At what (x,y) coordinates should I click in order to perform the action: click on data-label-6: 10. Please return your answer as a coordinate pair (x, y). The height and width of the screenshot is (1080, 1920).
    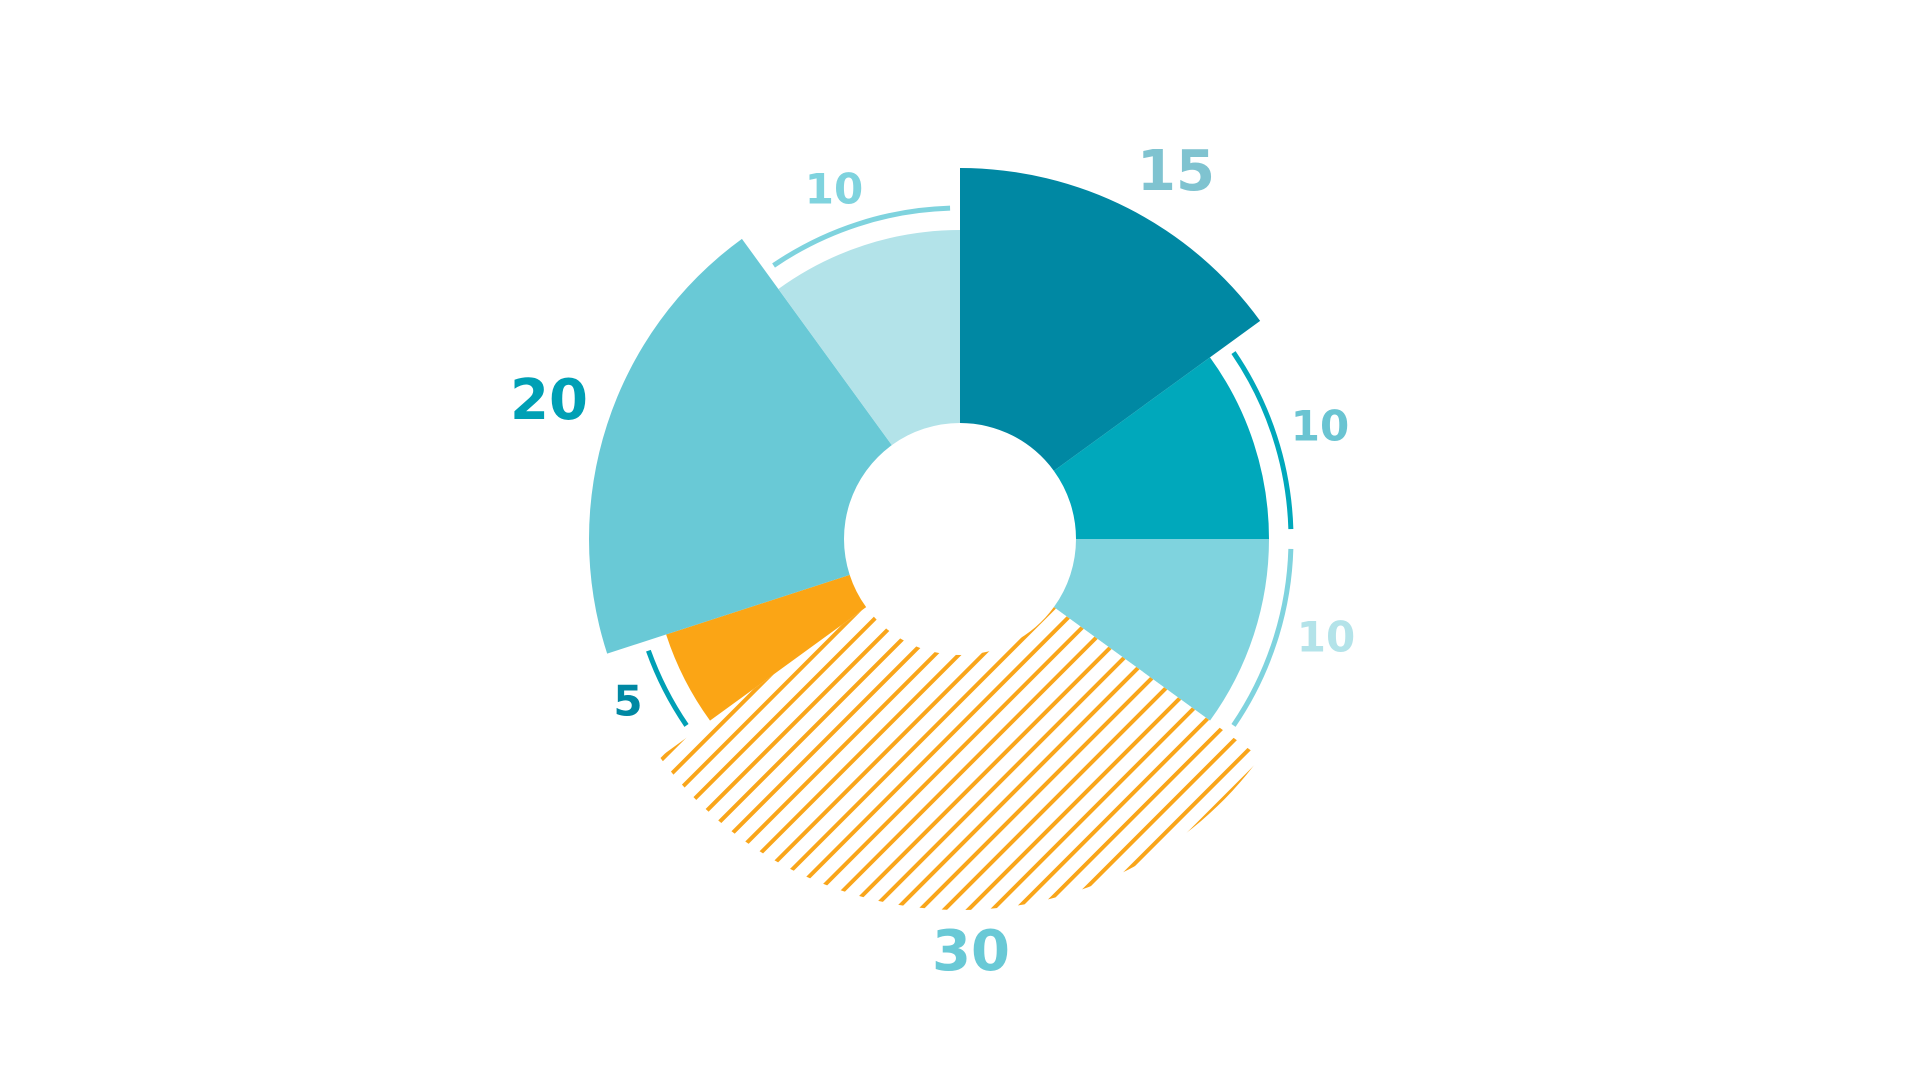
    Looking at the image, I should click on (834, 189).